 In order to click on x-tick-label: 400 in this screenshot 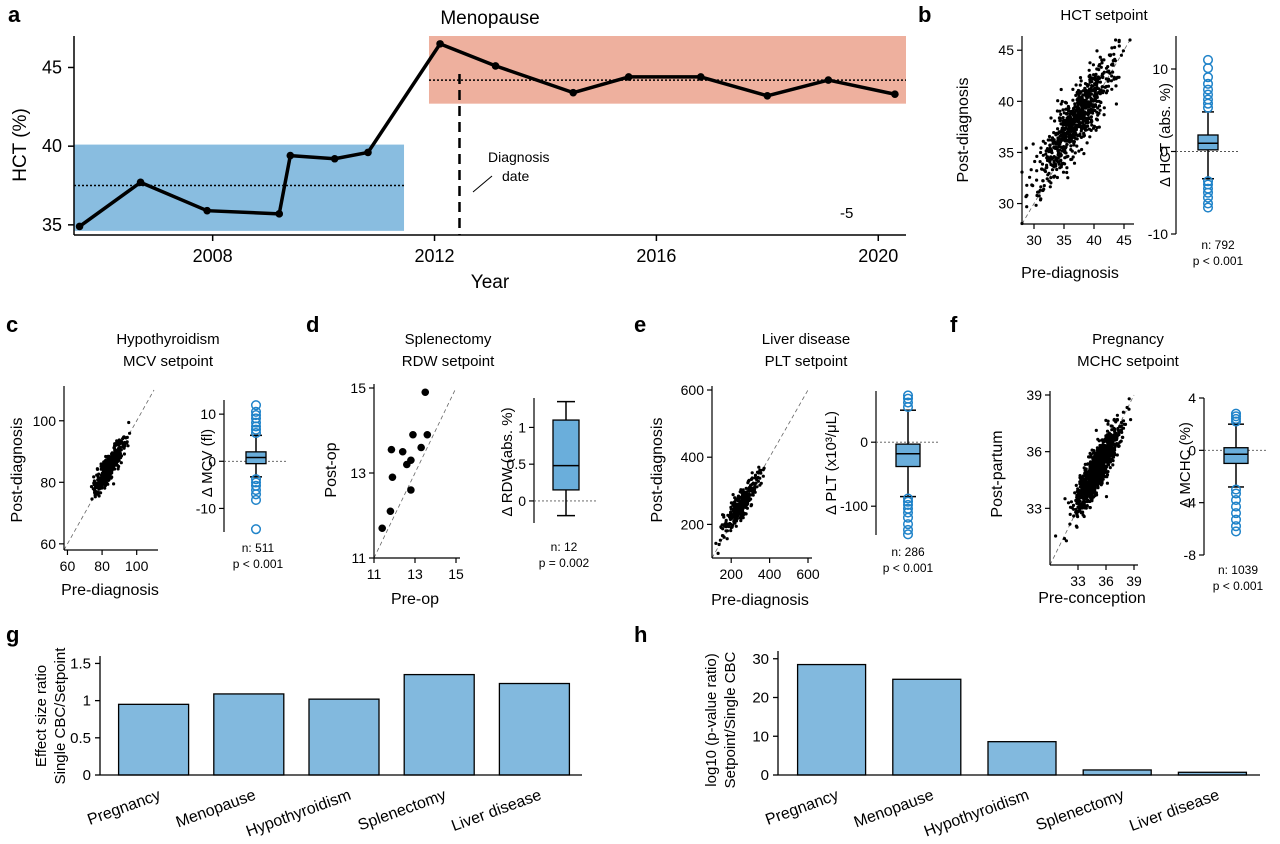, I will do `click(770, 574)`.